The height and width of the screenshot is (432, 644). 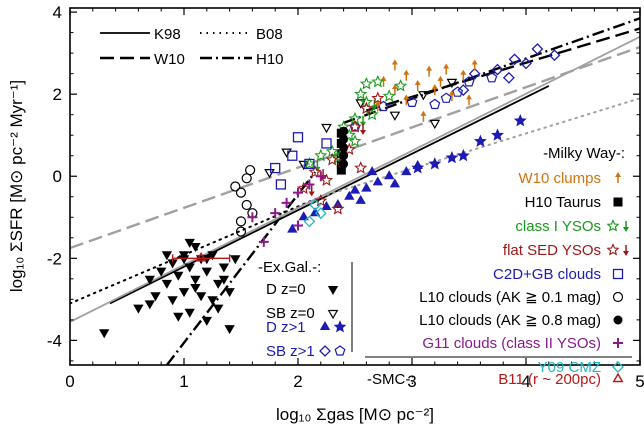 What do you see at coordinates (201, 256) in the screenshot?
I see `point-b11` at bounding box center [201, 256].